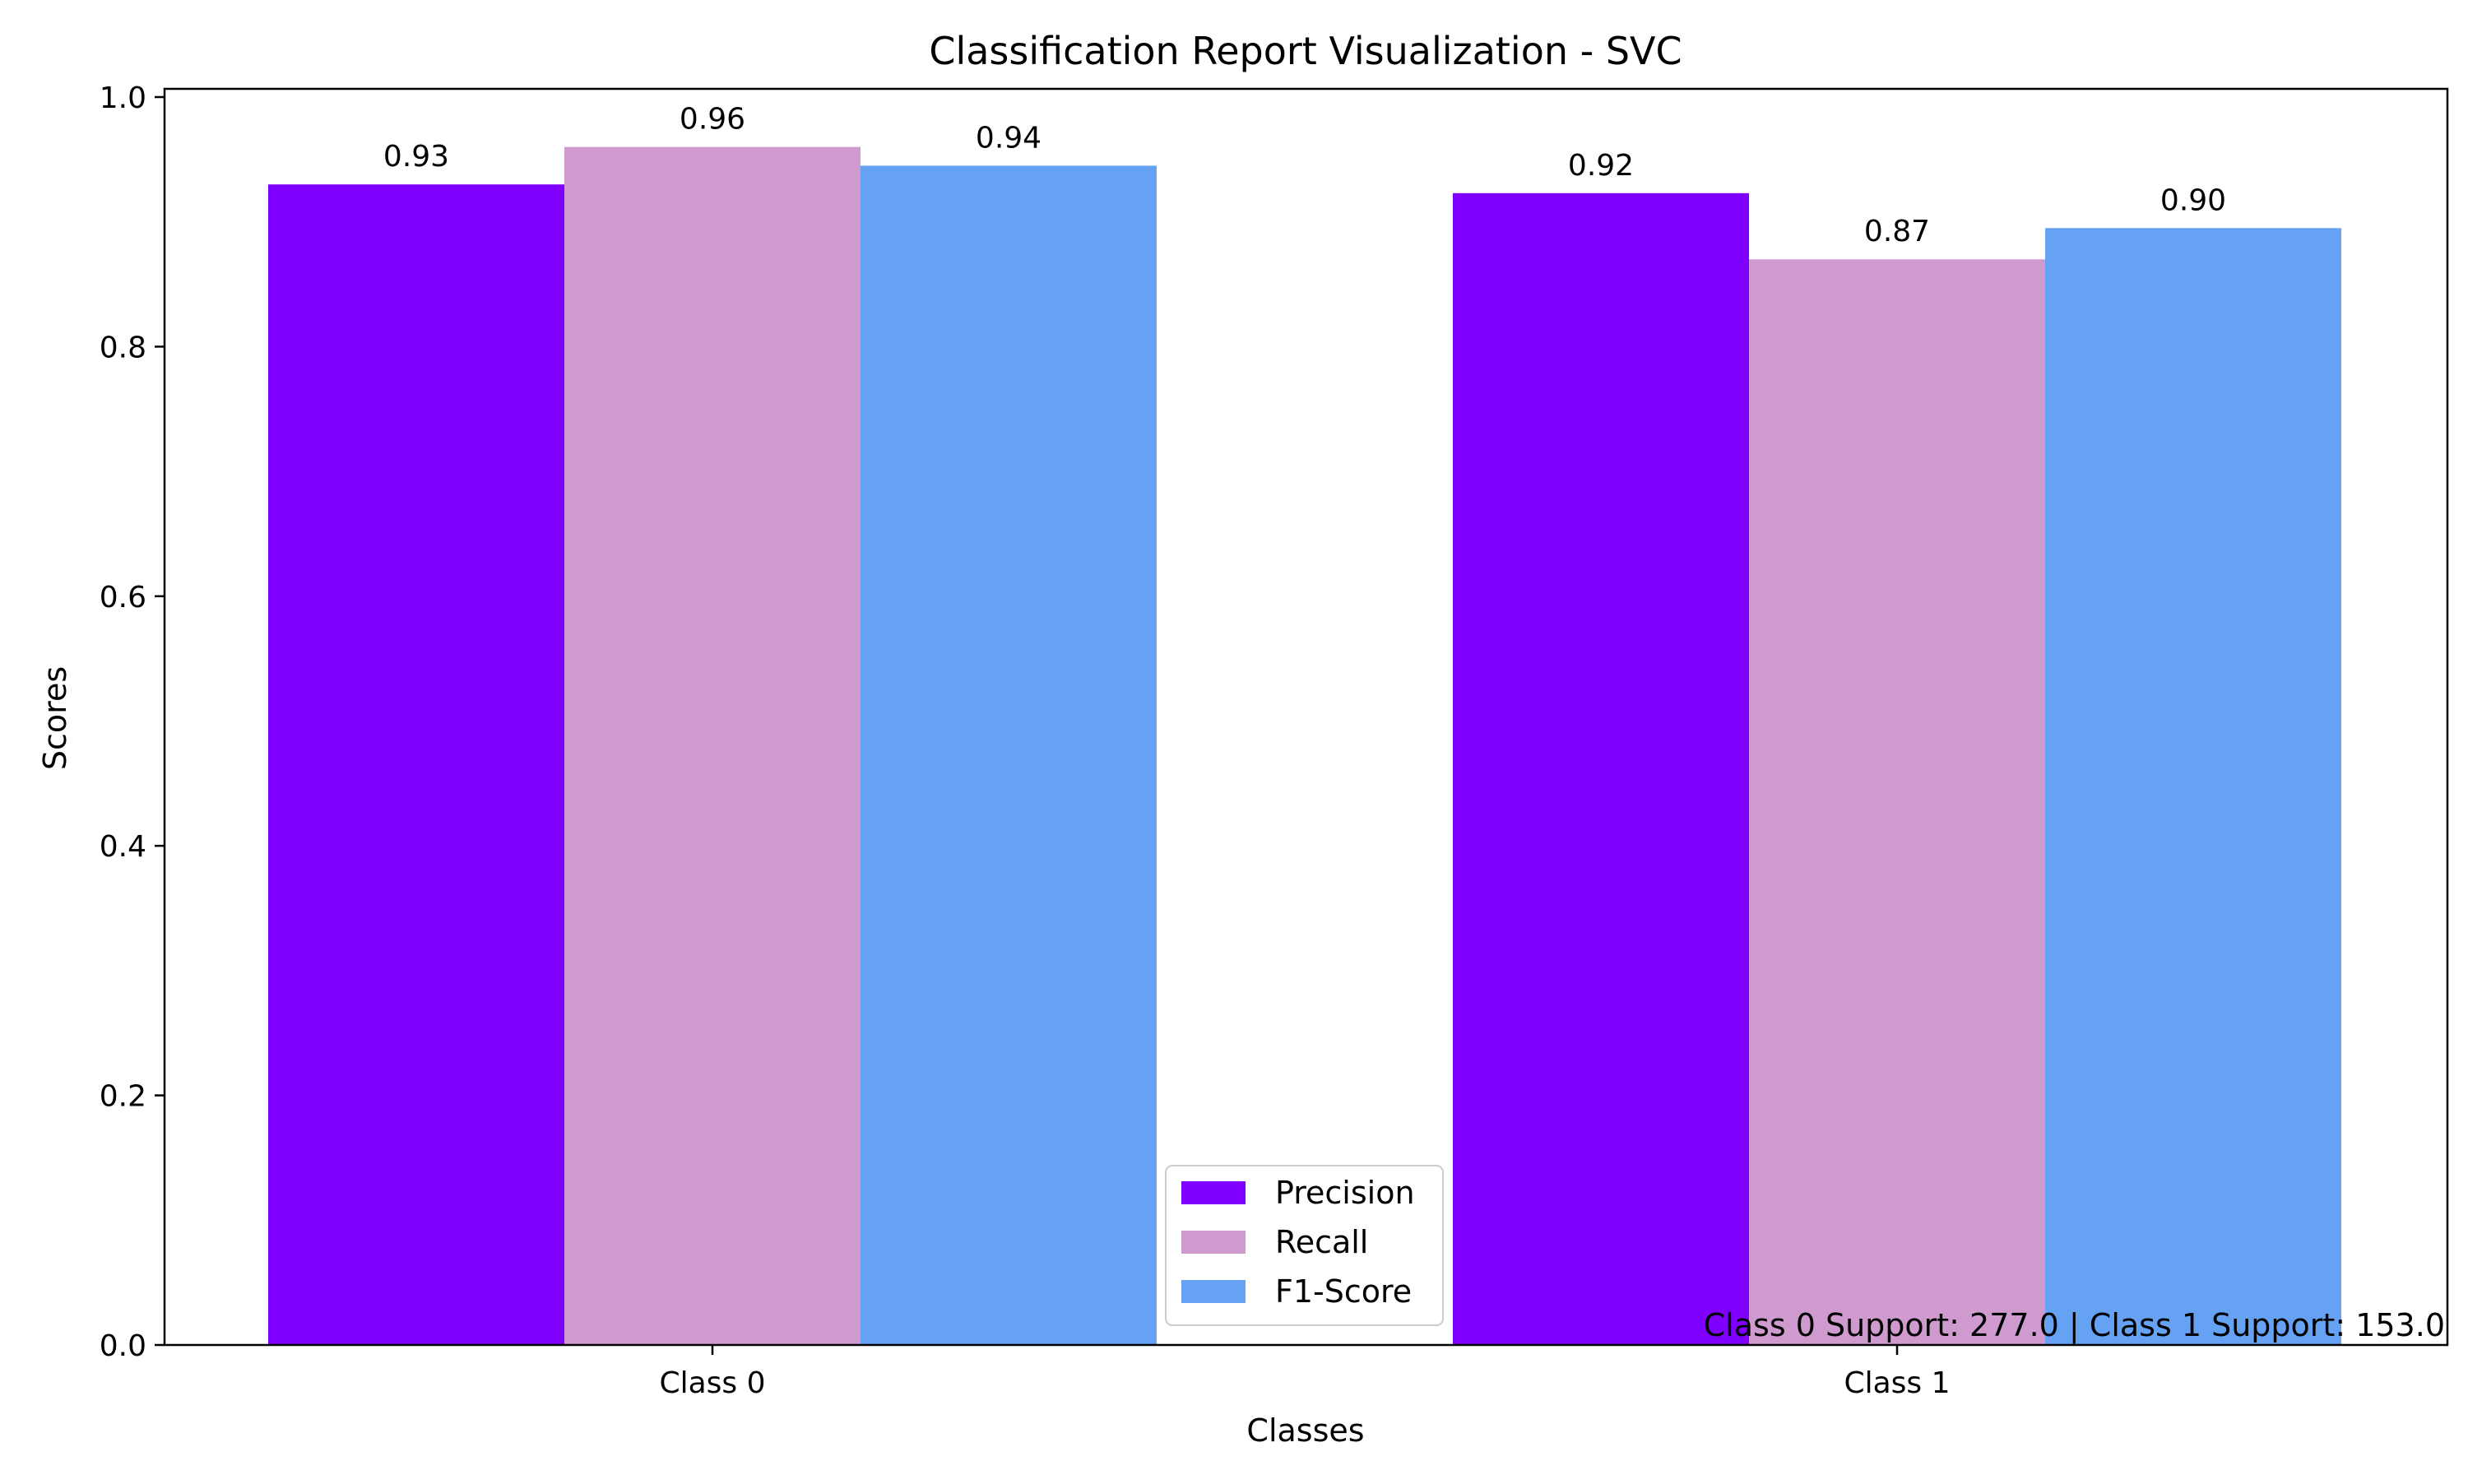  Describe the element at coordinates (1305, 1430) in the screenshot. I see `x-axis-label: Classes` at that location.